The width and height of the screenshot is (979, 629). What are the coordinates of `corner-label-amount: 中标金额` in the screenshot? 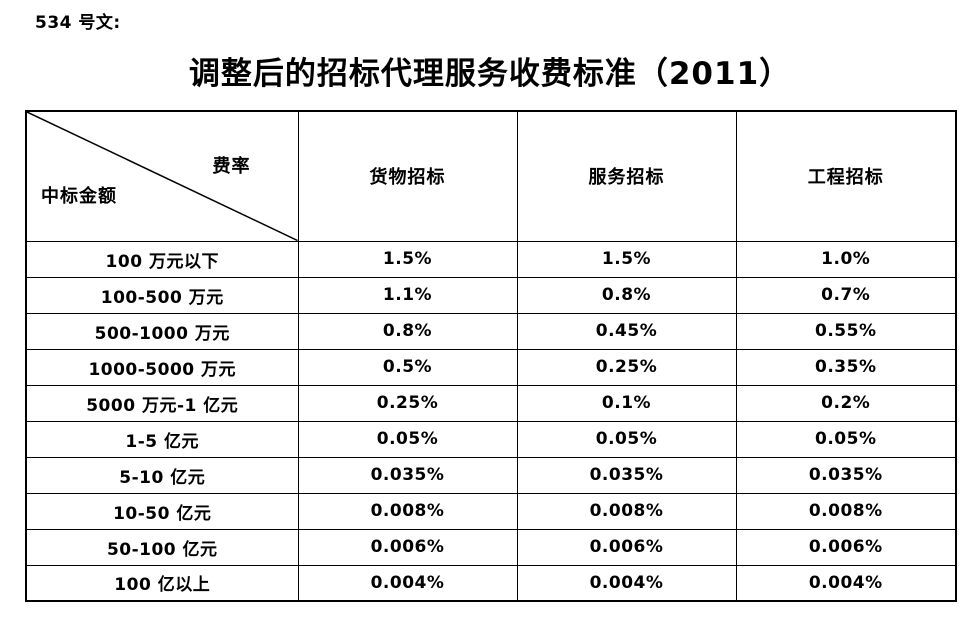 It's located at (79, 196).